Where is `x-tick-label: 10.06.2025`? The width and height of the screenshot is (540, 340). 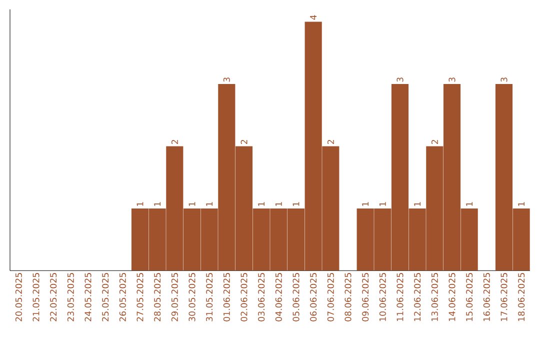 x-tick-label: 10.06.2025 is located at coordinates (382, 297).